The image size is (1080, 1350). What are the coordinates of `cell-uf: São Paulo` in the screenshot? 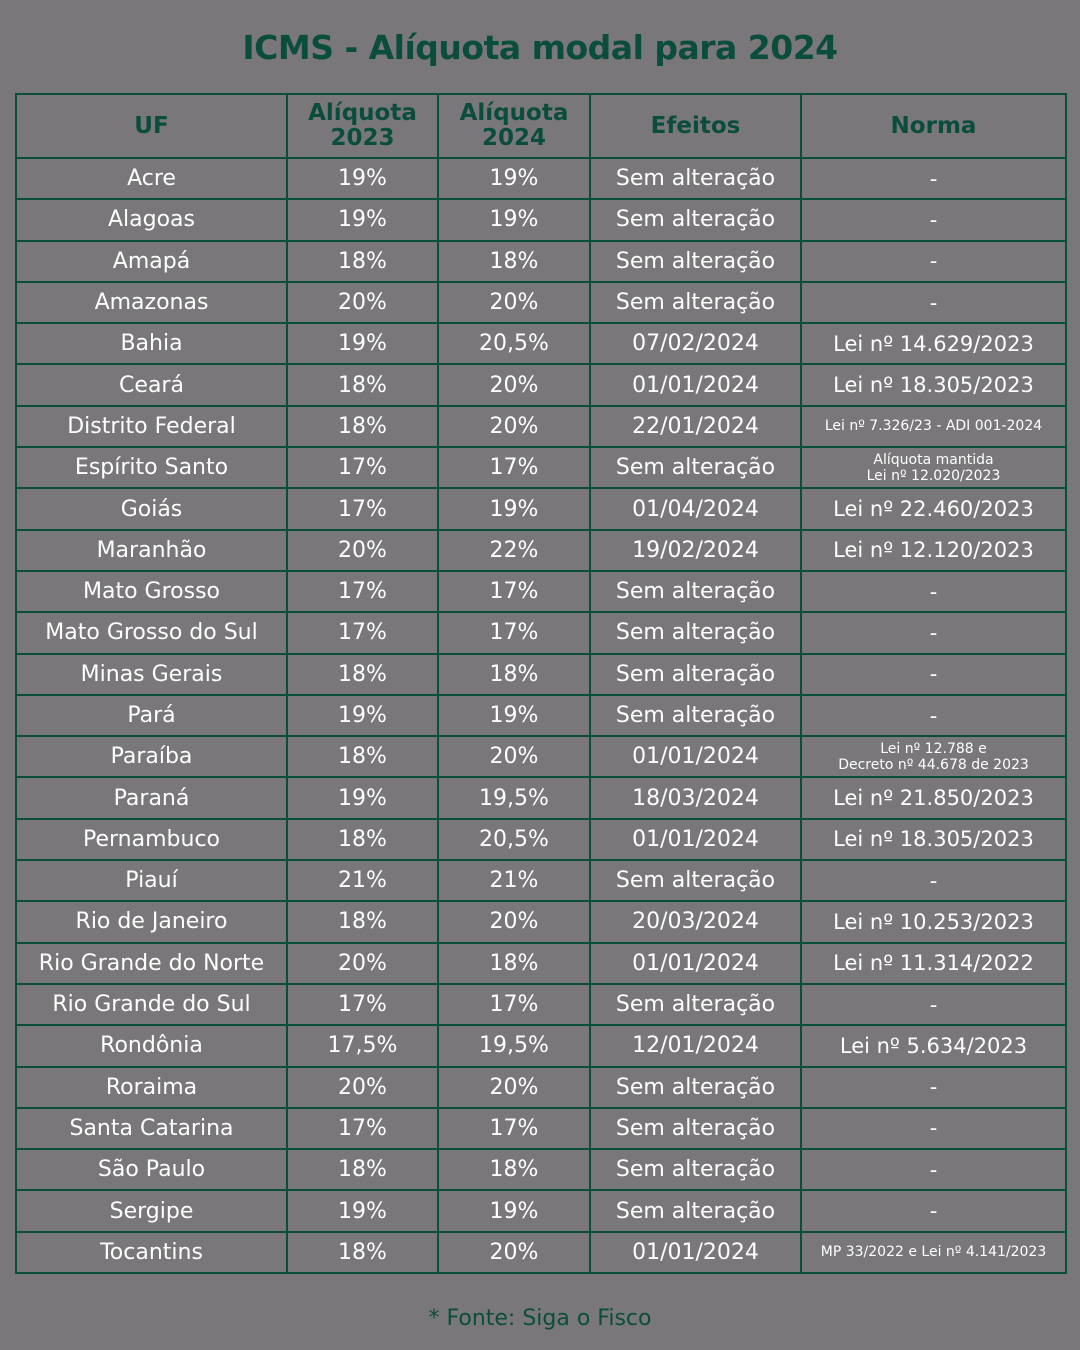 It's located at (151, 1170).